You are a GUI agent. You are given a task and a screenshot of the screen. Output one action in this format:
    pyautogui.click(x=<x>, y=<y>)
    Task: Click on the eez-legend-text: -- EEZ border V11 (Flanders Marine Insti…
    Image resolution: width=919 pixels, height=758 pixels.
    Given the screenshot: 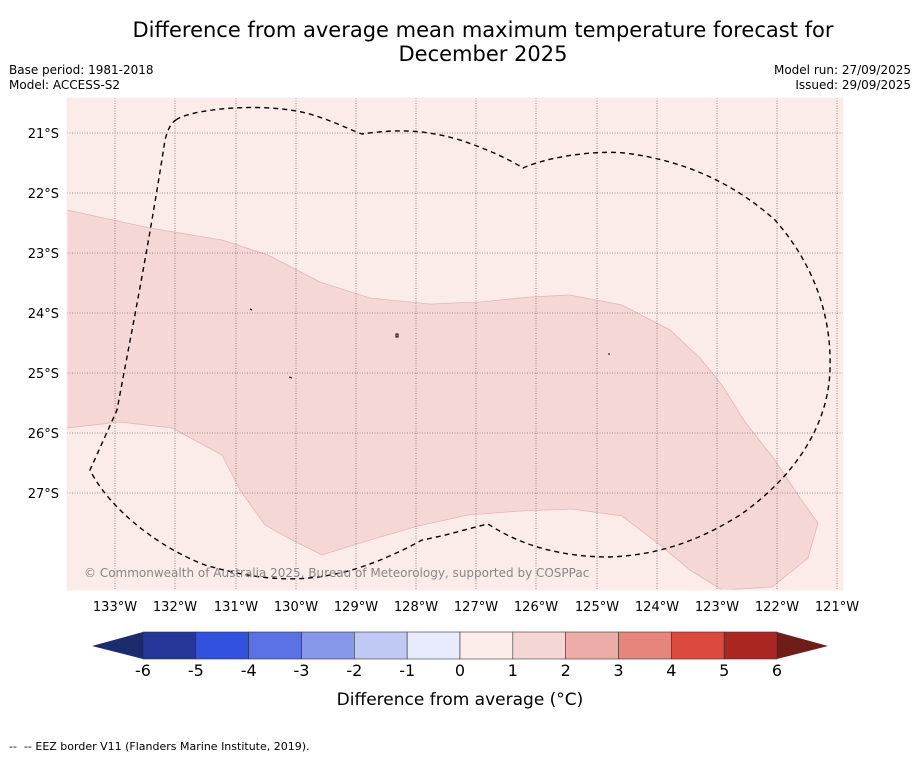 What is the action you would take?
    pyautogui.click(x=166, y=746)
    